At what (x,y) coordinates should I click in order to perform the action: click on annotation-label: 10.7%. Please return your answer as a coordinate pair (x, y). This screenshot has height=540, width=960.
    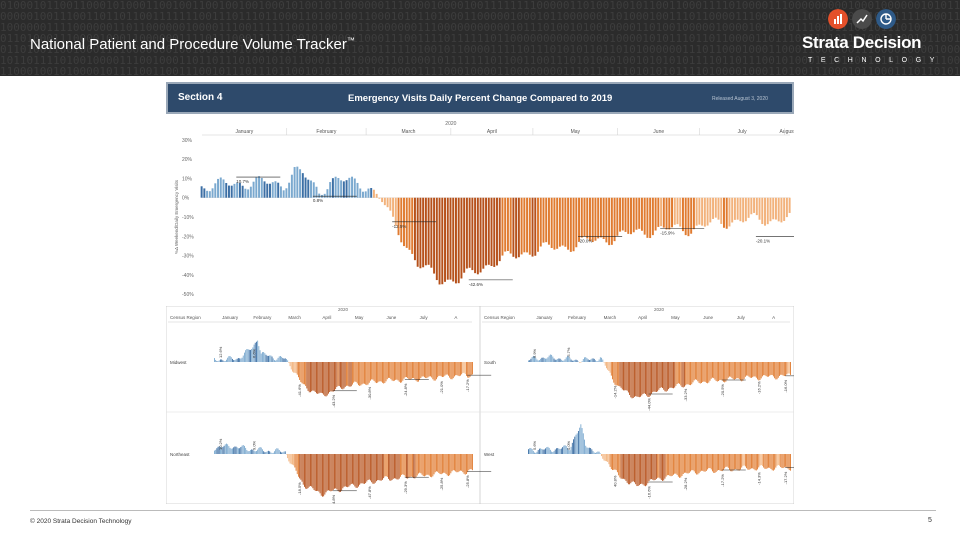
    Looking at the image, I should click on (242, 181).